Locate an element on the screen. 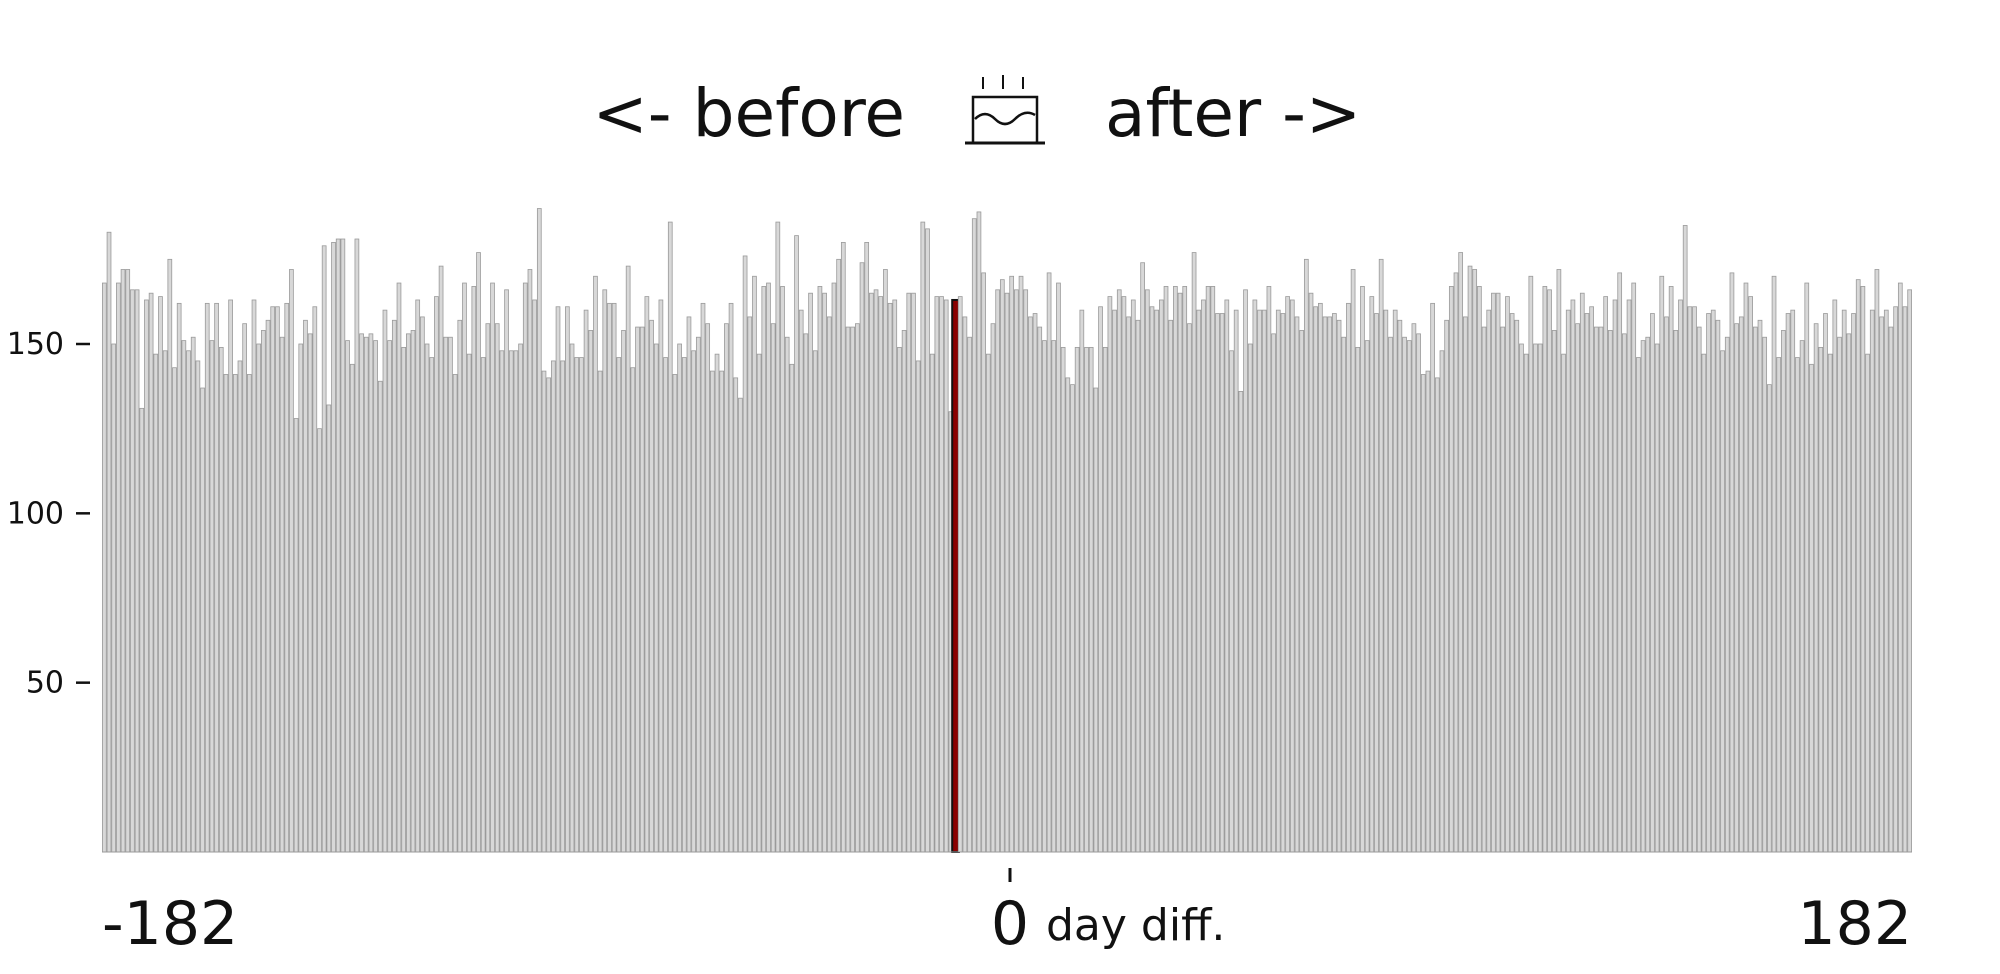 This screenshot has width=2000, height=974. y-tick-label: 150 is located at coordinates (35, 344).